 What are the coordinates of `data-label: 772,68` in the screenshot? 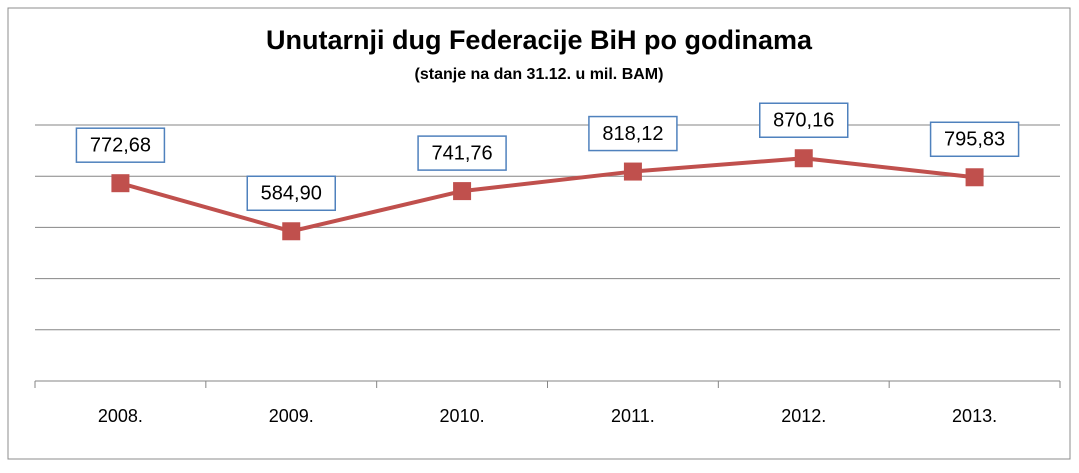 It's located at (120, 145).